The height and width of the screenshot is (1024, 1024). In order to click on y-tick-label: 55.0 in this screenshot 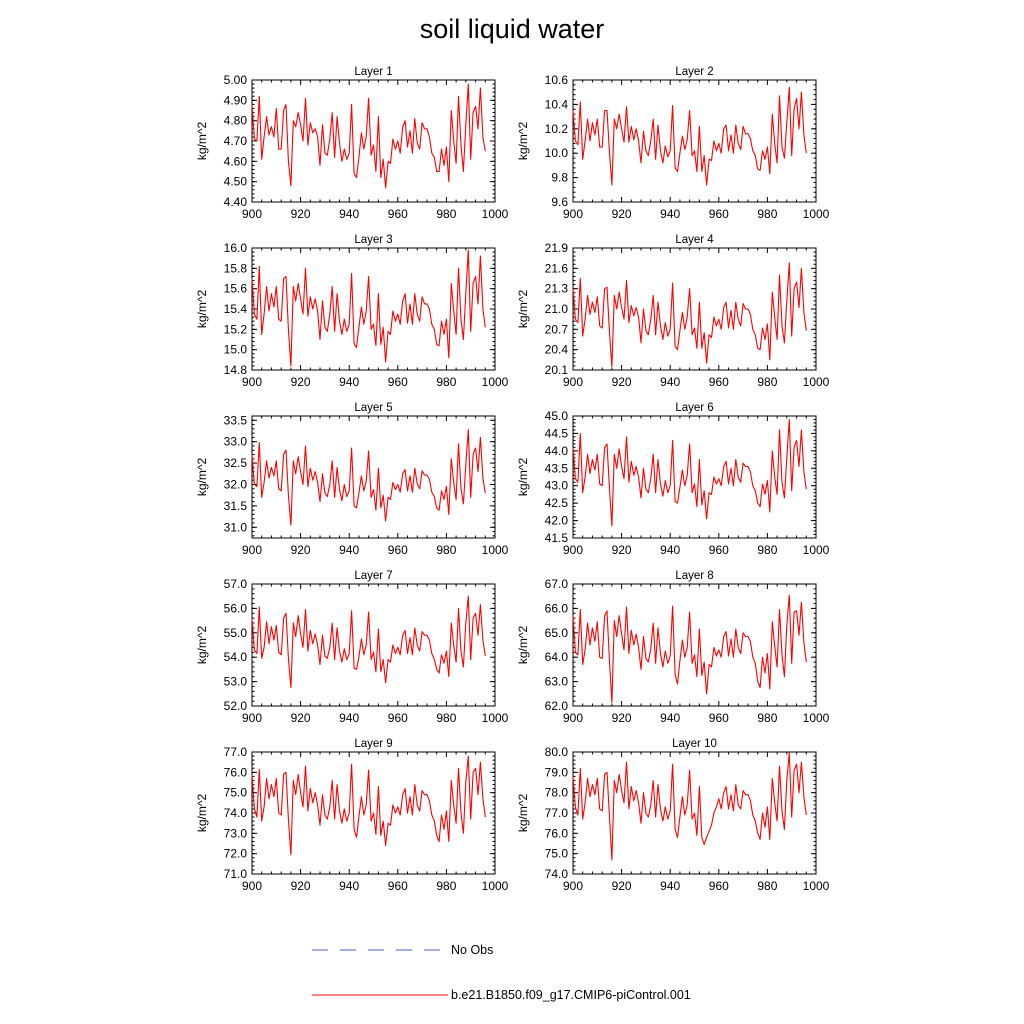, I will do `click(236, 633)`.